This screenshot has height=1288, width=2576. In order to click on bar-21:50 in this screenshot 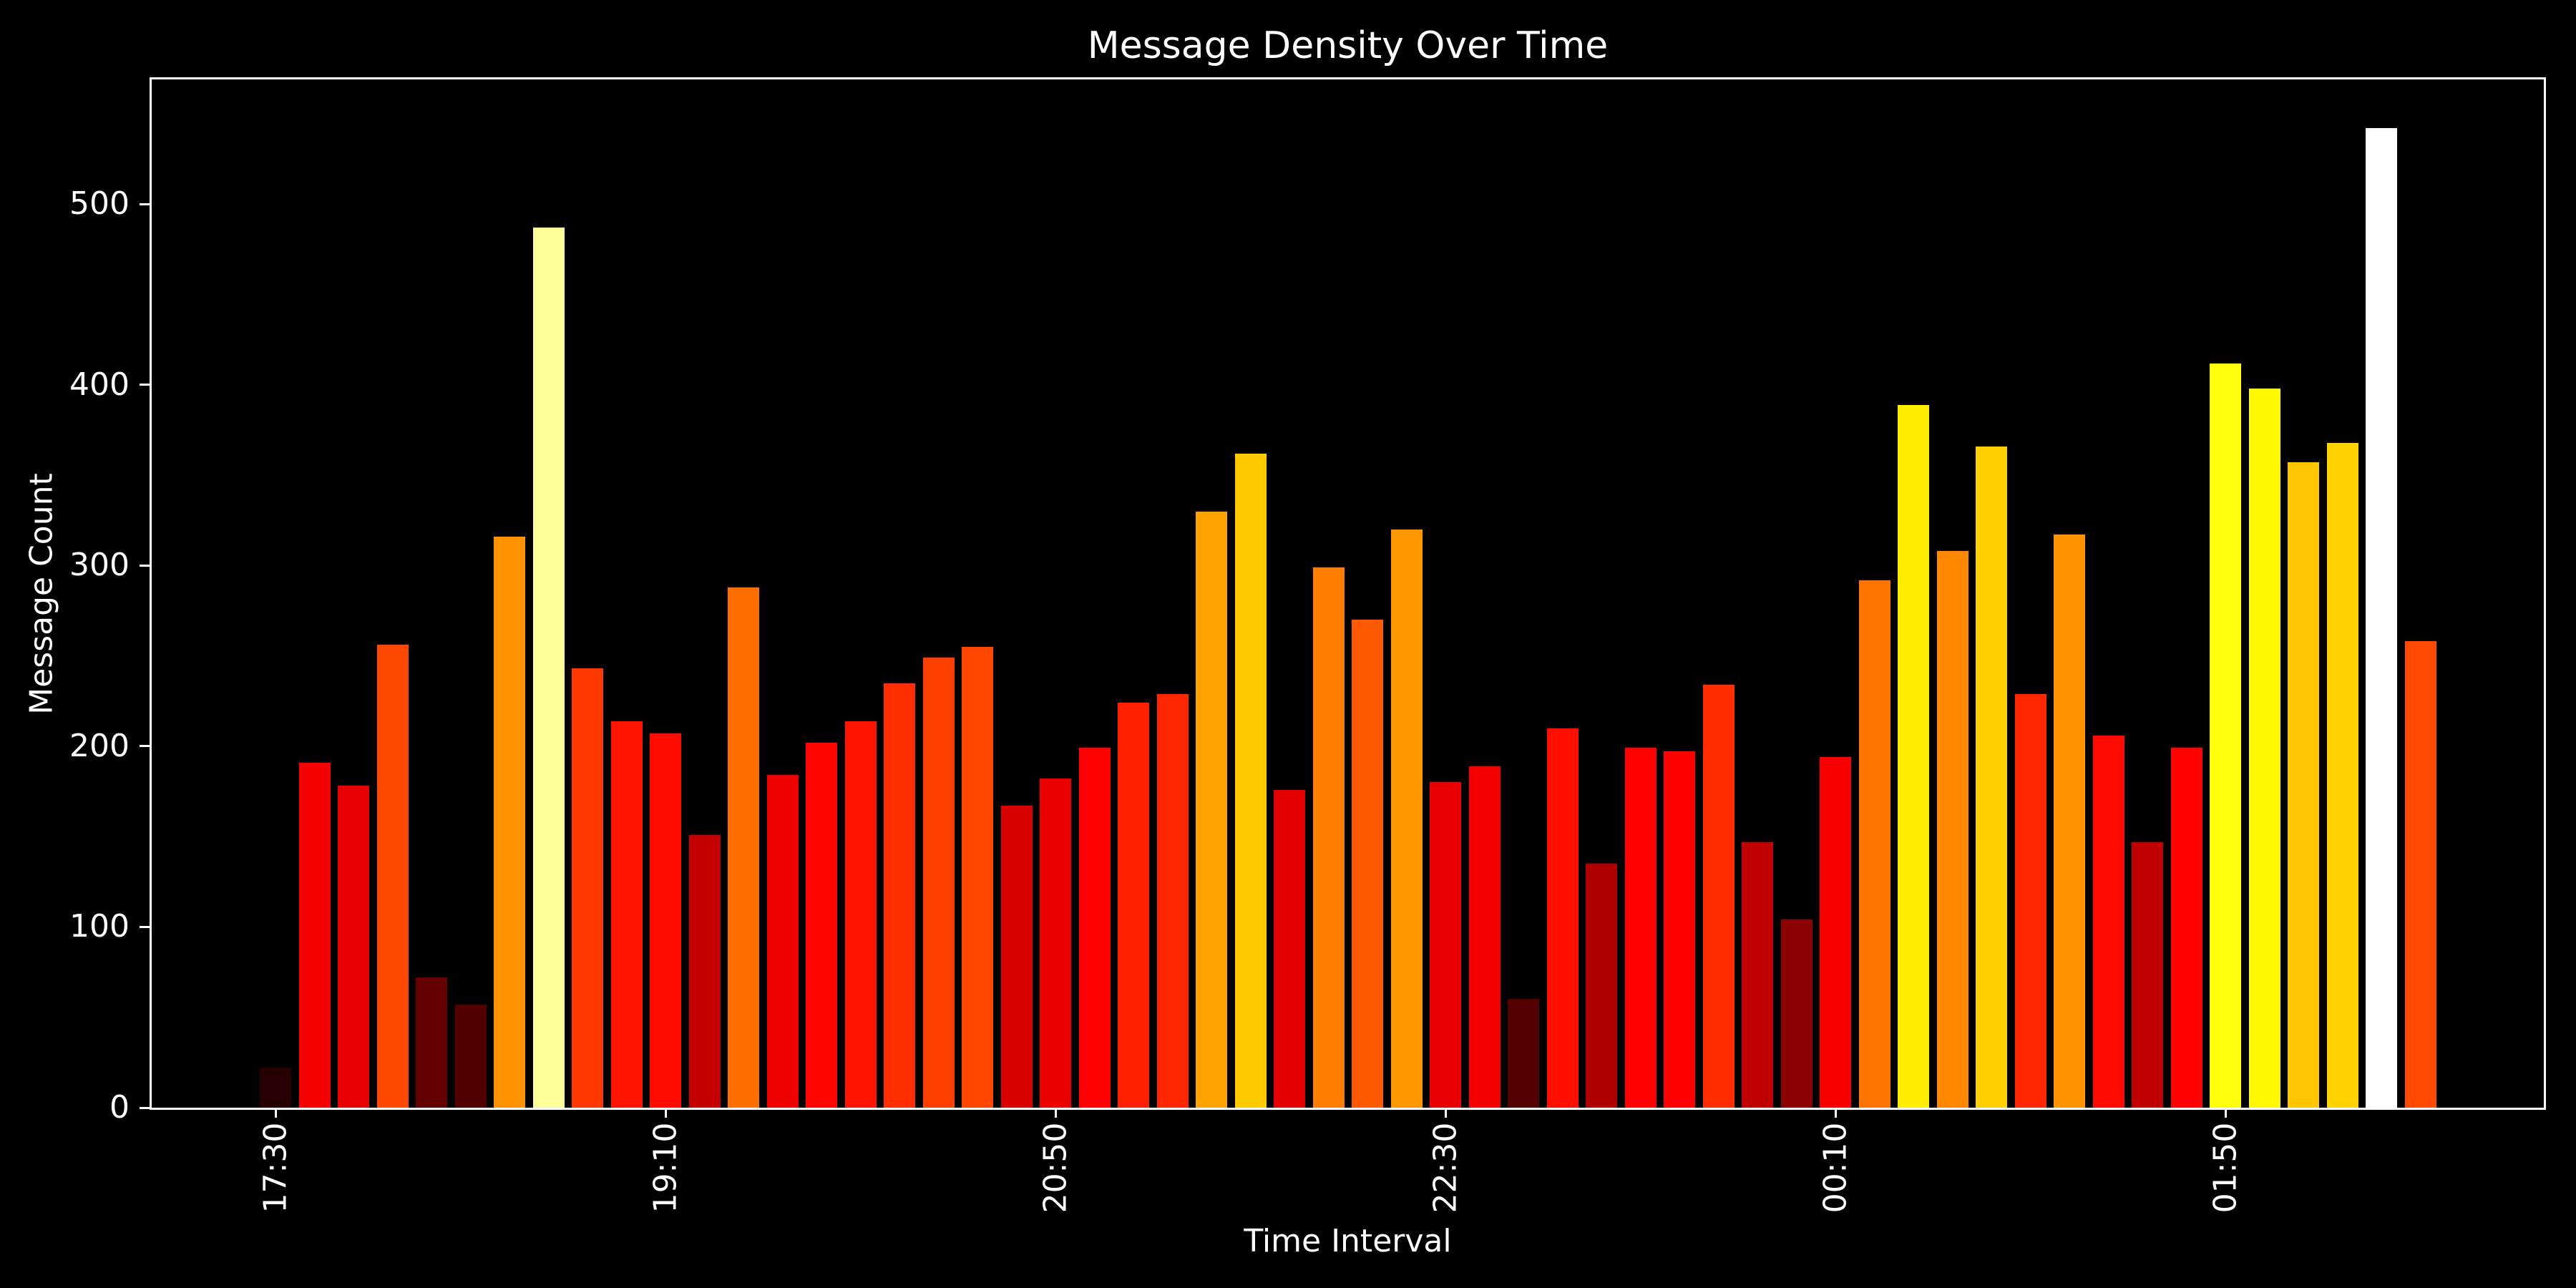, I will do `click(1289, 948)`.